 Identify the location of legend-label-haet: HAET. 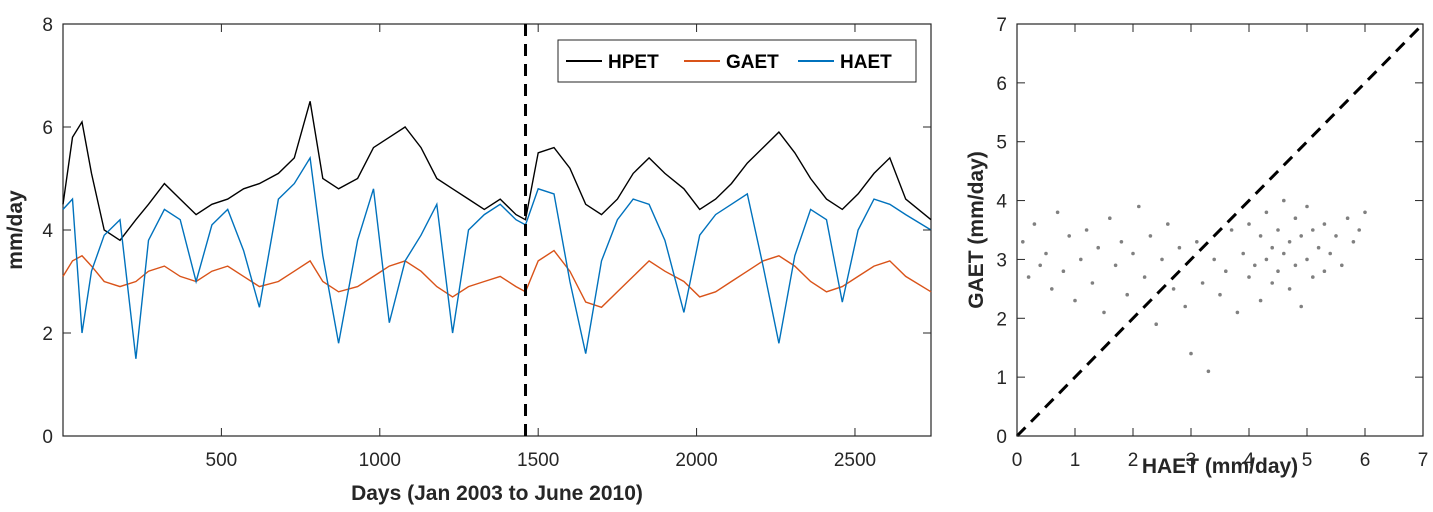
(866, 62).